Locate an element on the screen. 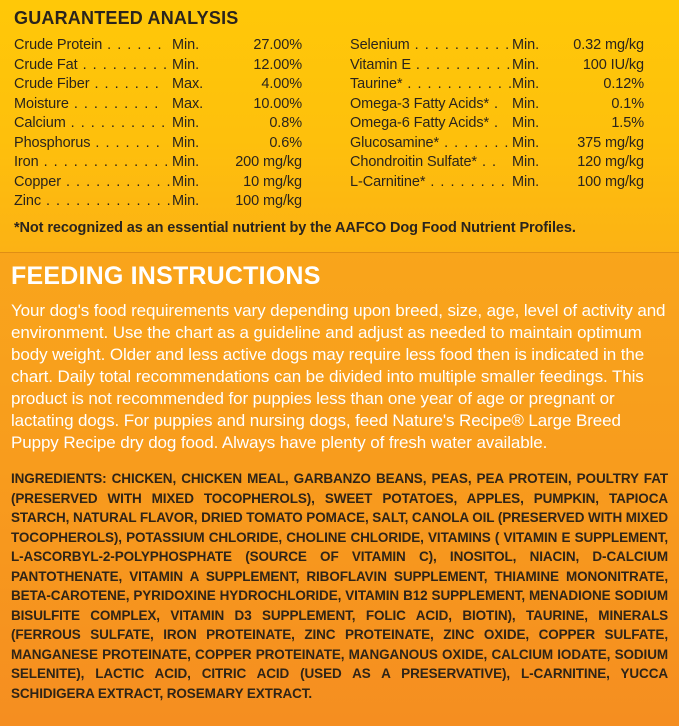 Image resolution: width=679 pixels, height=726 pixels. table-row: Moisture. . . . . . . . . Max. 10.00% is located at coordinates (158, 105).